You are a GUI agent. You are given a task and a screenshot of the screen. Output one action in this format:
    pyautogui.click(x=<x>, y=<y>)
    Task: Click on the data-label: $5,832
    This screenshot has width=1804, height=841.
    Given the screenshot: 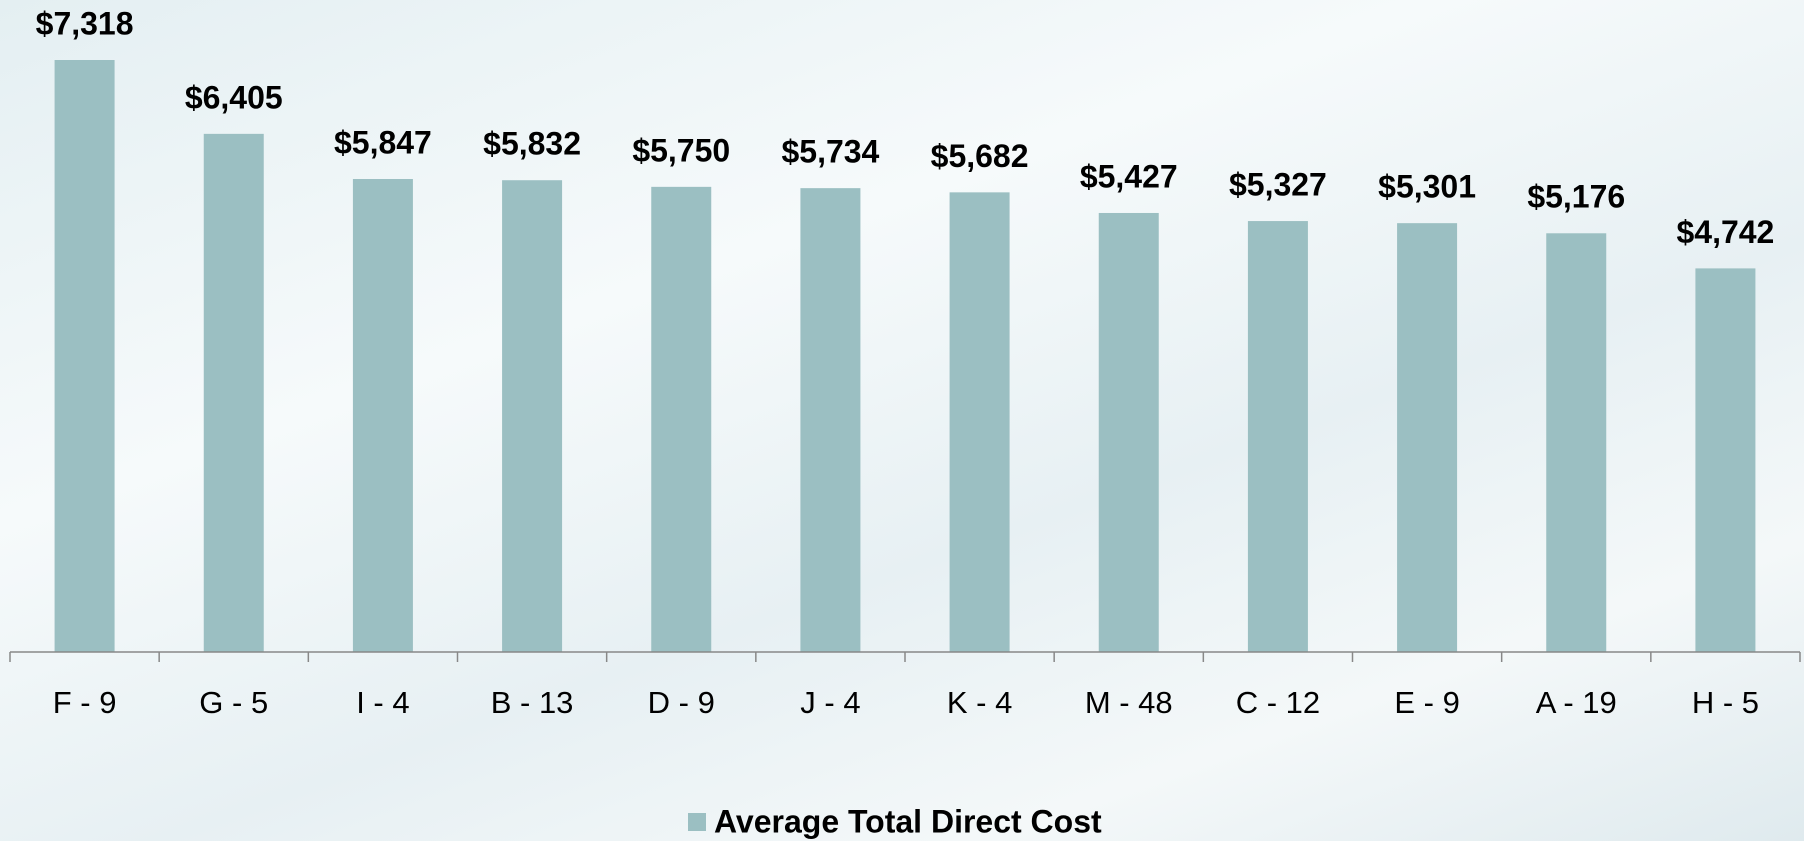 What is the action you would take?
    pyautogui.click(x=532, y=144)
    